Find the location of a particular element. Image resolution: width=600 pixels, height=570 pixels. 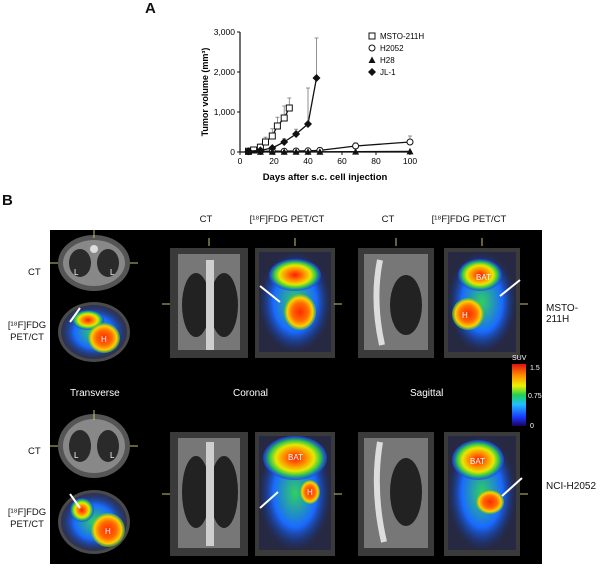

suv-min: 0 is located at coordinates (532, 426).